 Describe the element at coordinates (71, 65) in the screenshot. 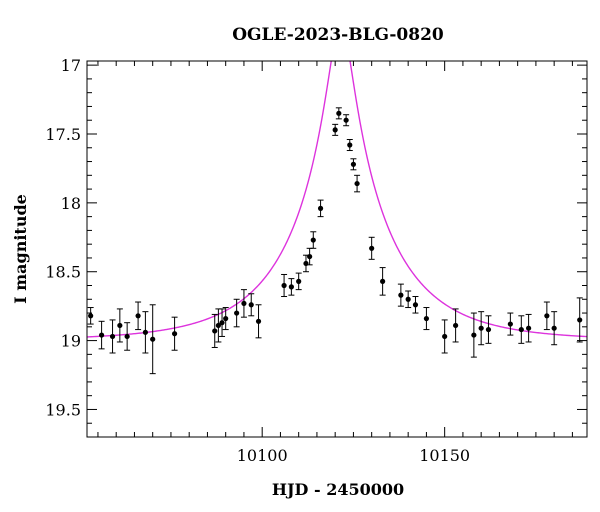

I see `y-tick-label: 17` at that location.